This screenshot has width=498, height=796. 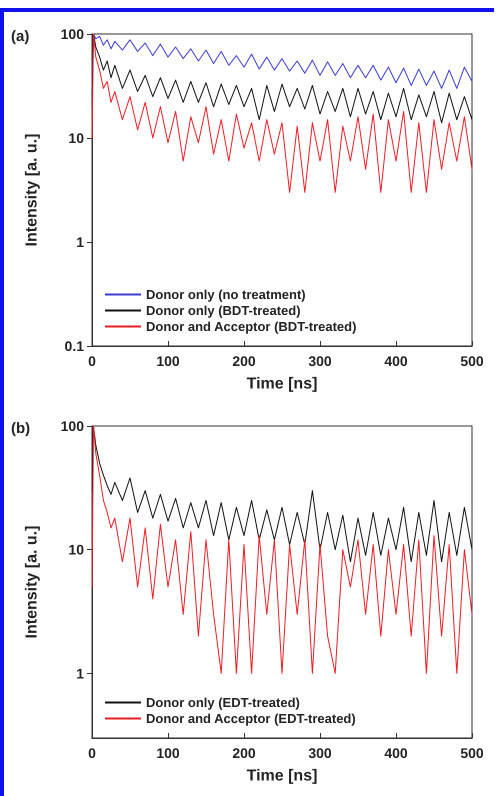 I want to click on legend-label: Donor only (no treatment), so click(x=226, y=294).